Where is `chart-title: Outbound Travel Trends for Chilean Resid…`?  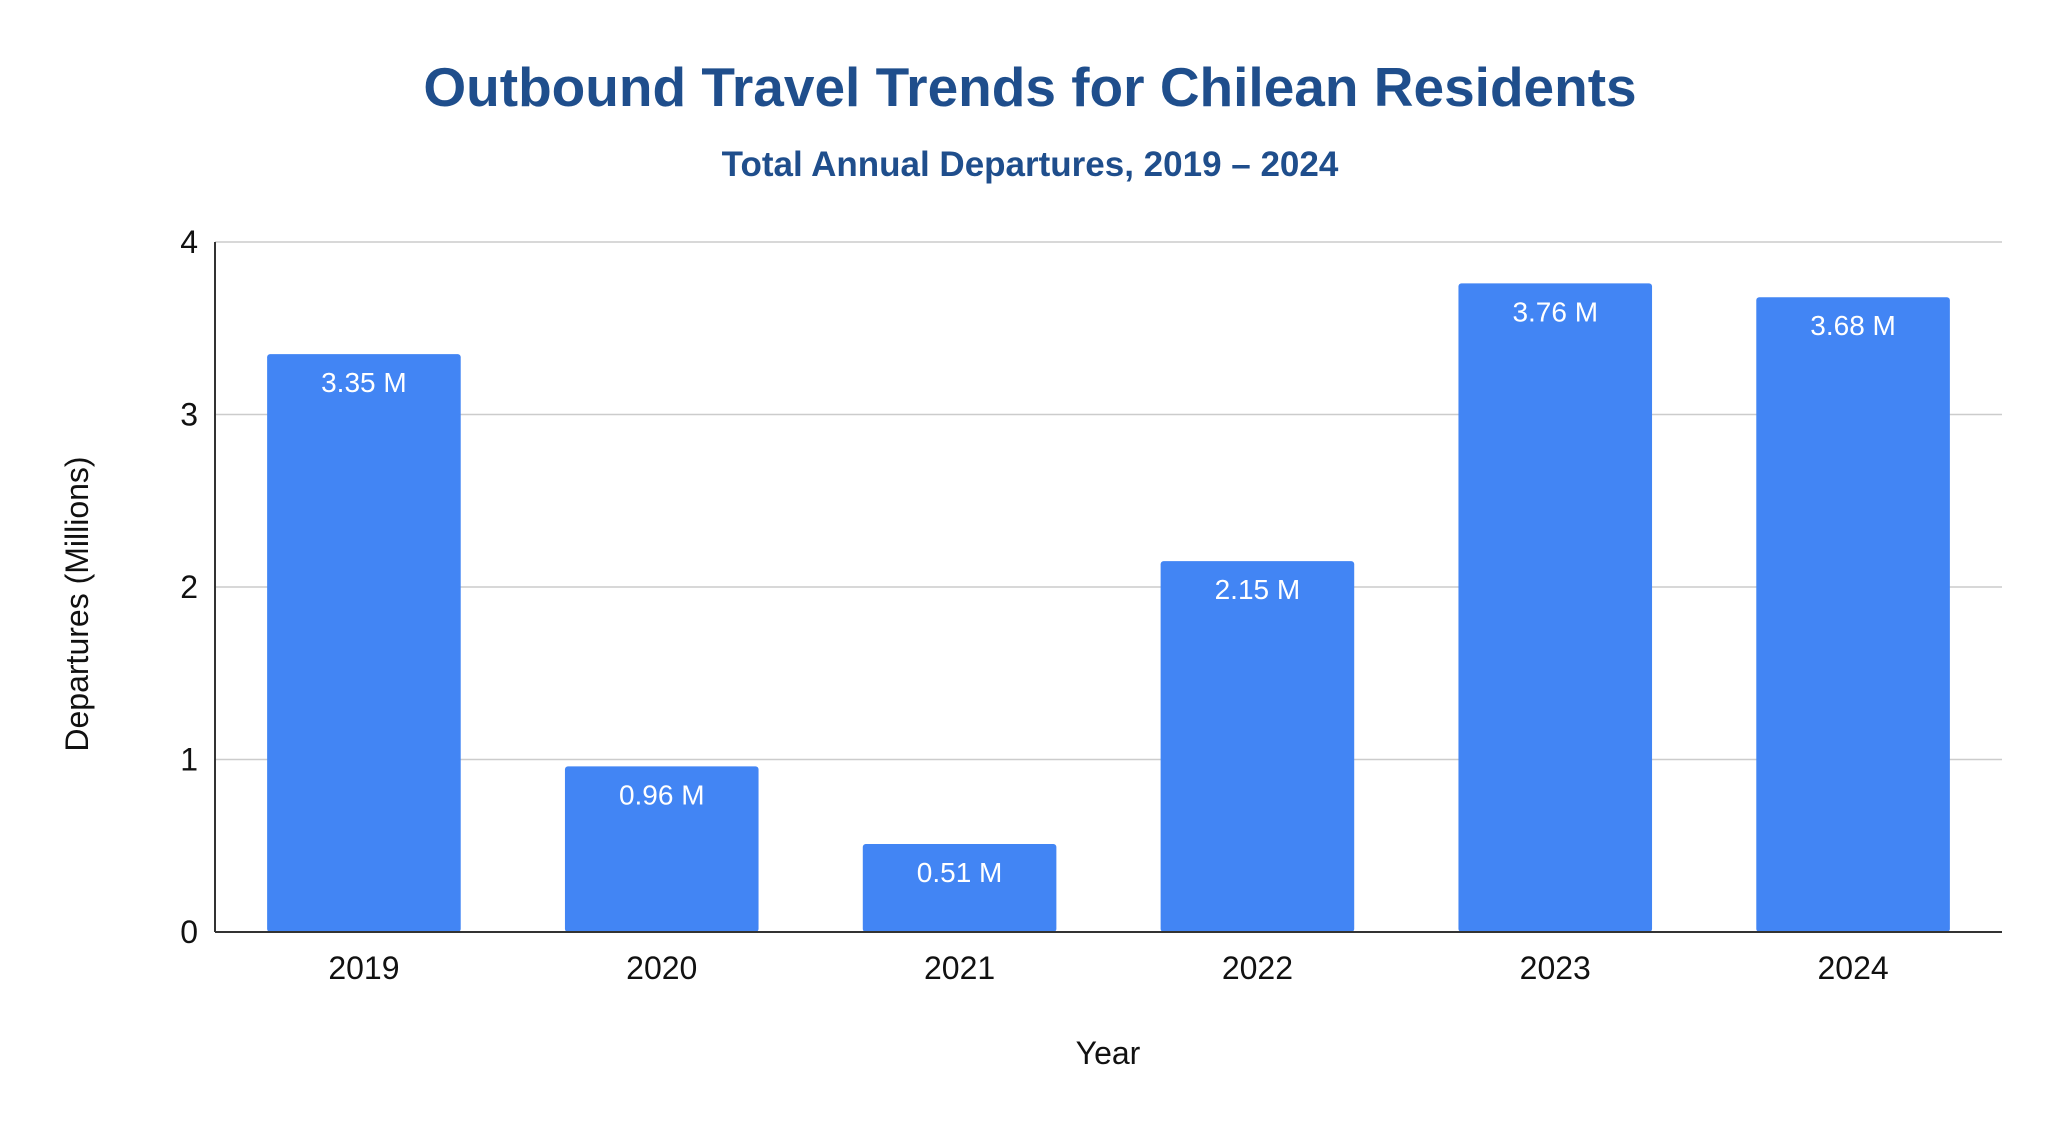
chart-title: Outbound Travel Trends for Chilean Resid… is located at coordinates (1029, 87).